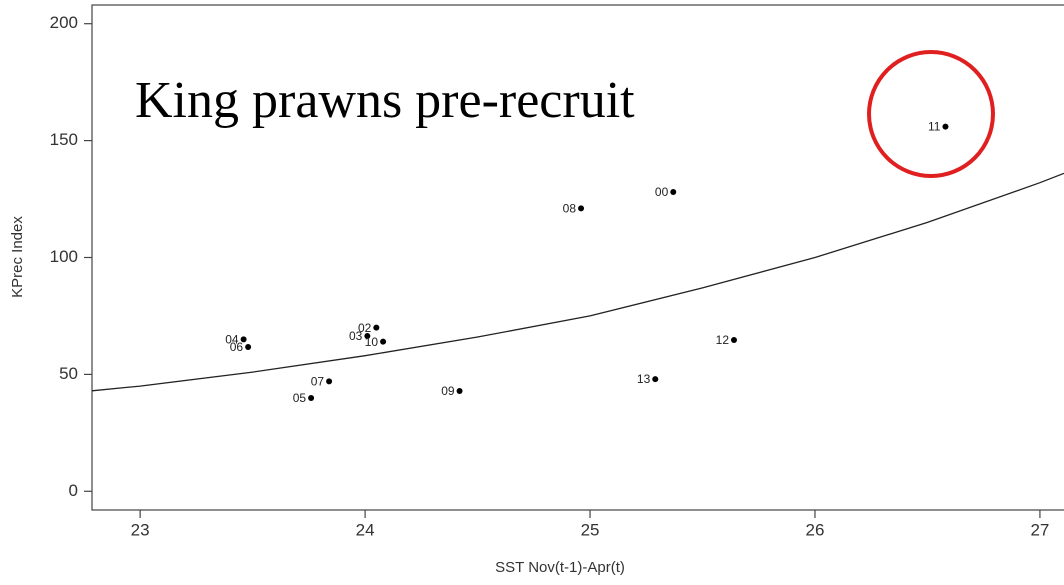 This screenshot has height=585, width=1064. I want to click on point-label: 11, so click(934, 127).